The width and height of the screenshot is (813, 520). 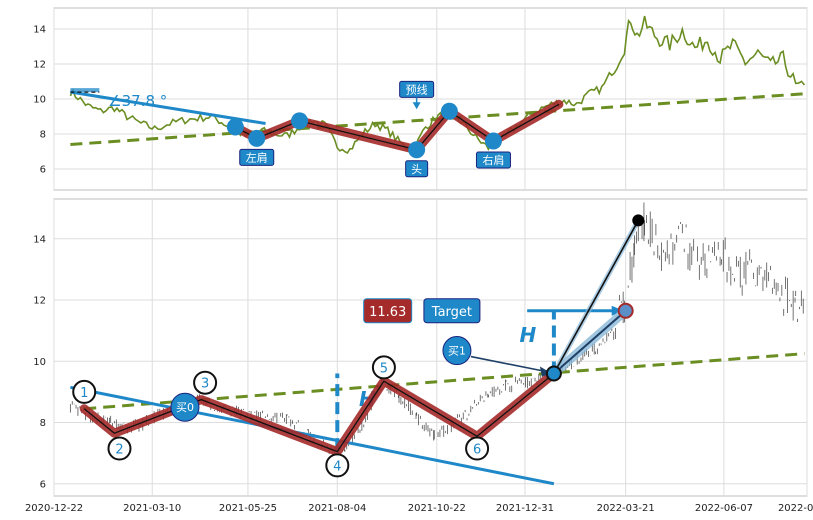 I want to click on x-tick-label: 2022-06-07, so click(x=724, y=508).